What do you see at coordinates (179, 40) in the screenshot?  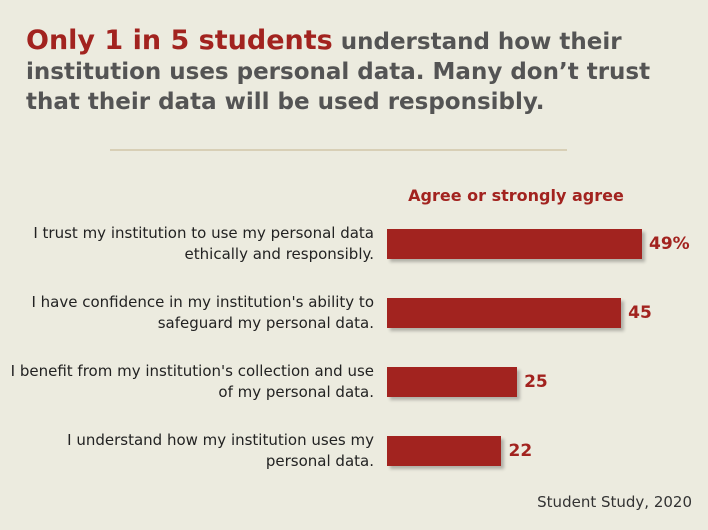 I see `headline-highlight: Only 1 in 5 students` at bounding box center [179, 40].